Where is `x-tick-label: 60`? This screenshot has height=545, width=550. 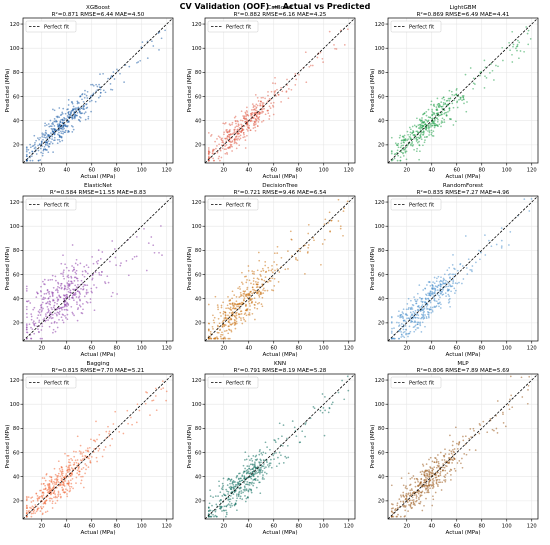
x-tick-label: 60 is located at coordinates (91, 349).